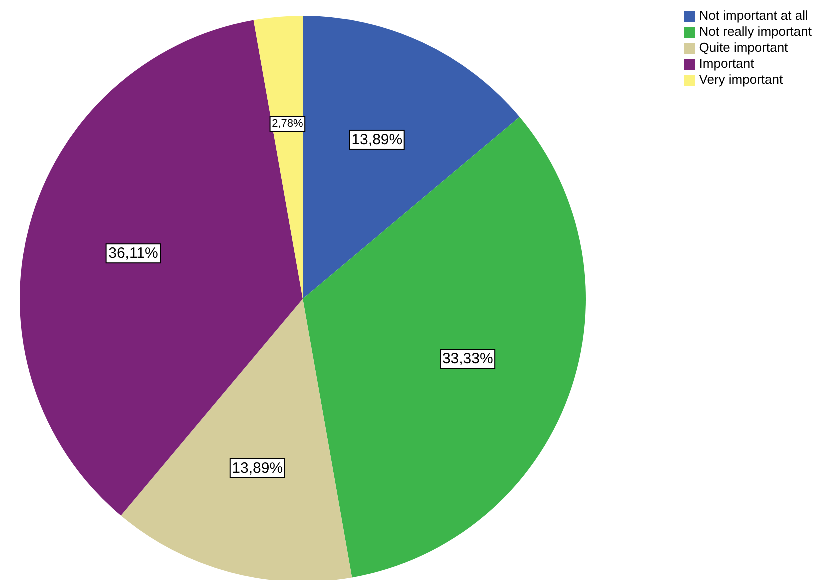 This screenshot has width=830, height=581. I want to click on legend-label: Important, so click(726, 63).